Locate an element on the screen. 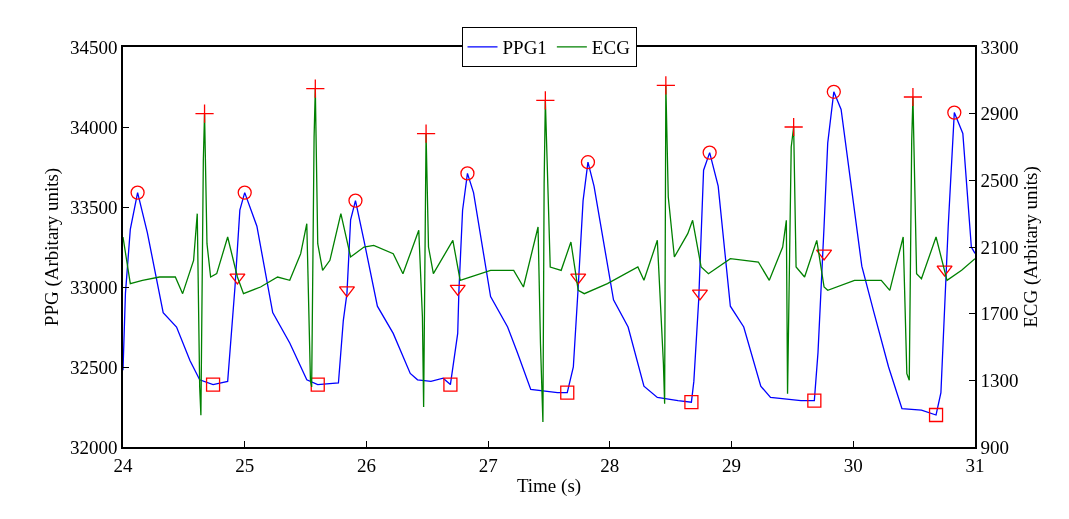 The width and height of the screenshot is (1069, 519). x-tick-label: 26 is located at coordinates (366, 465).